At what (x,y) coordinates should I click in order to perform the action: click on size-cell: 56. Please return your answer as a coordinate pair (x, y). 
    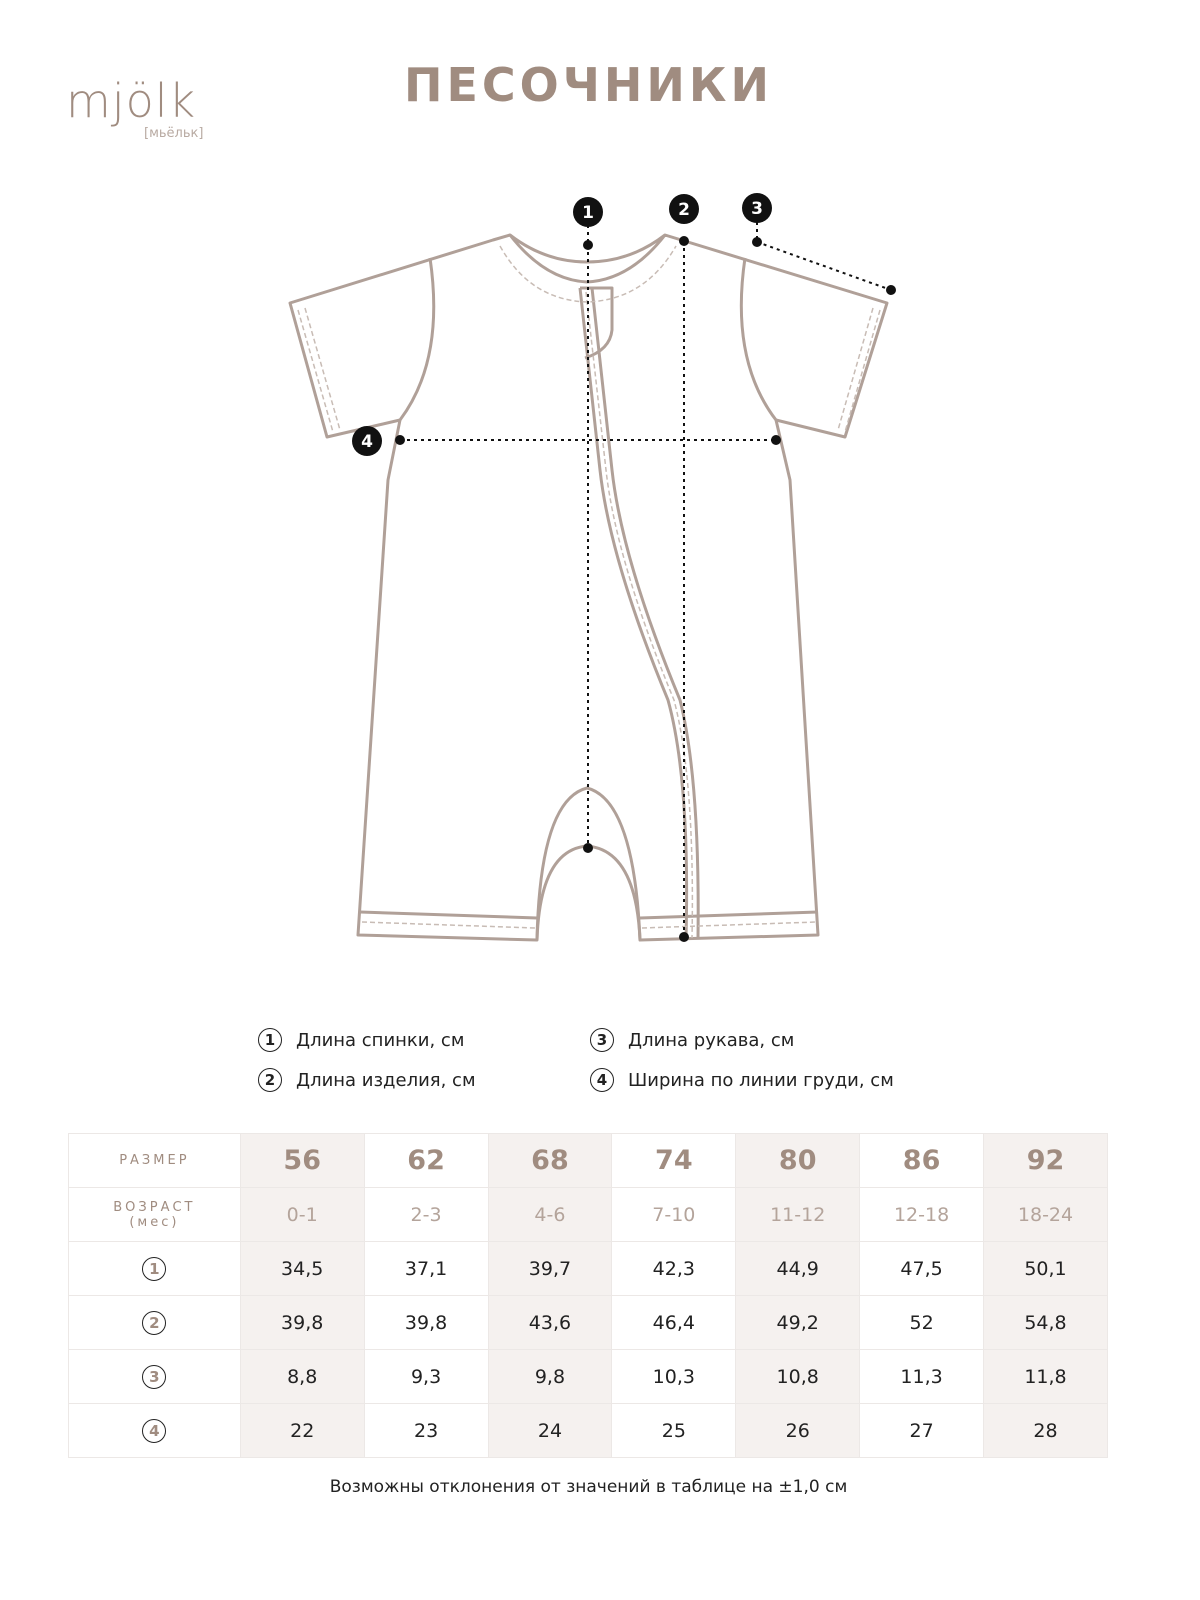
    Looking at the image, I should click on (302, 1160).